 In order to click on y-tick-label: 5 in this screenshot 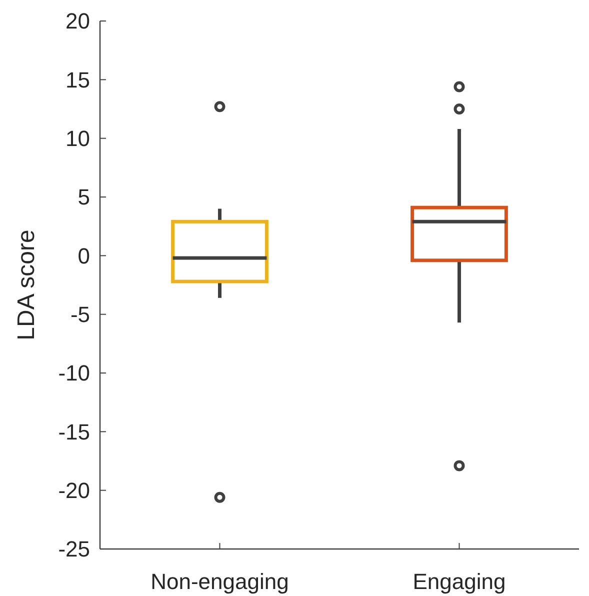, I will do `click(84, 197)`.